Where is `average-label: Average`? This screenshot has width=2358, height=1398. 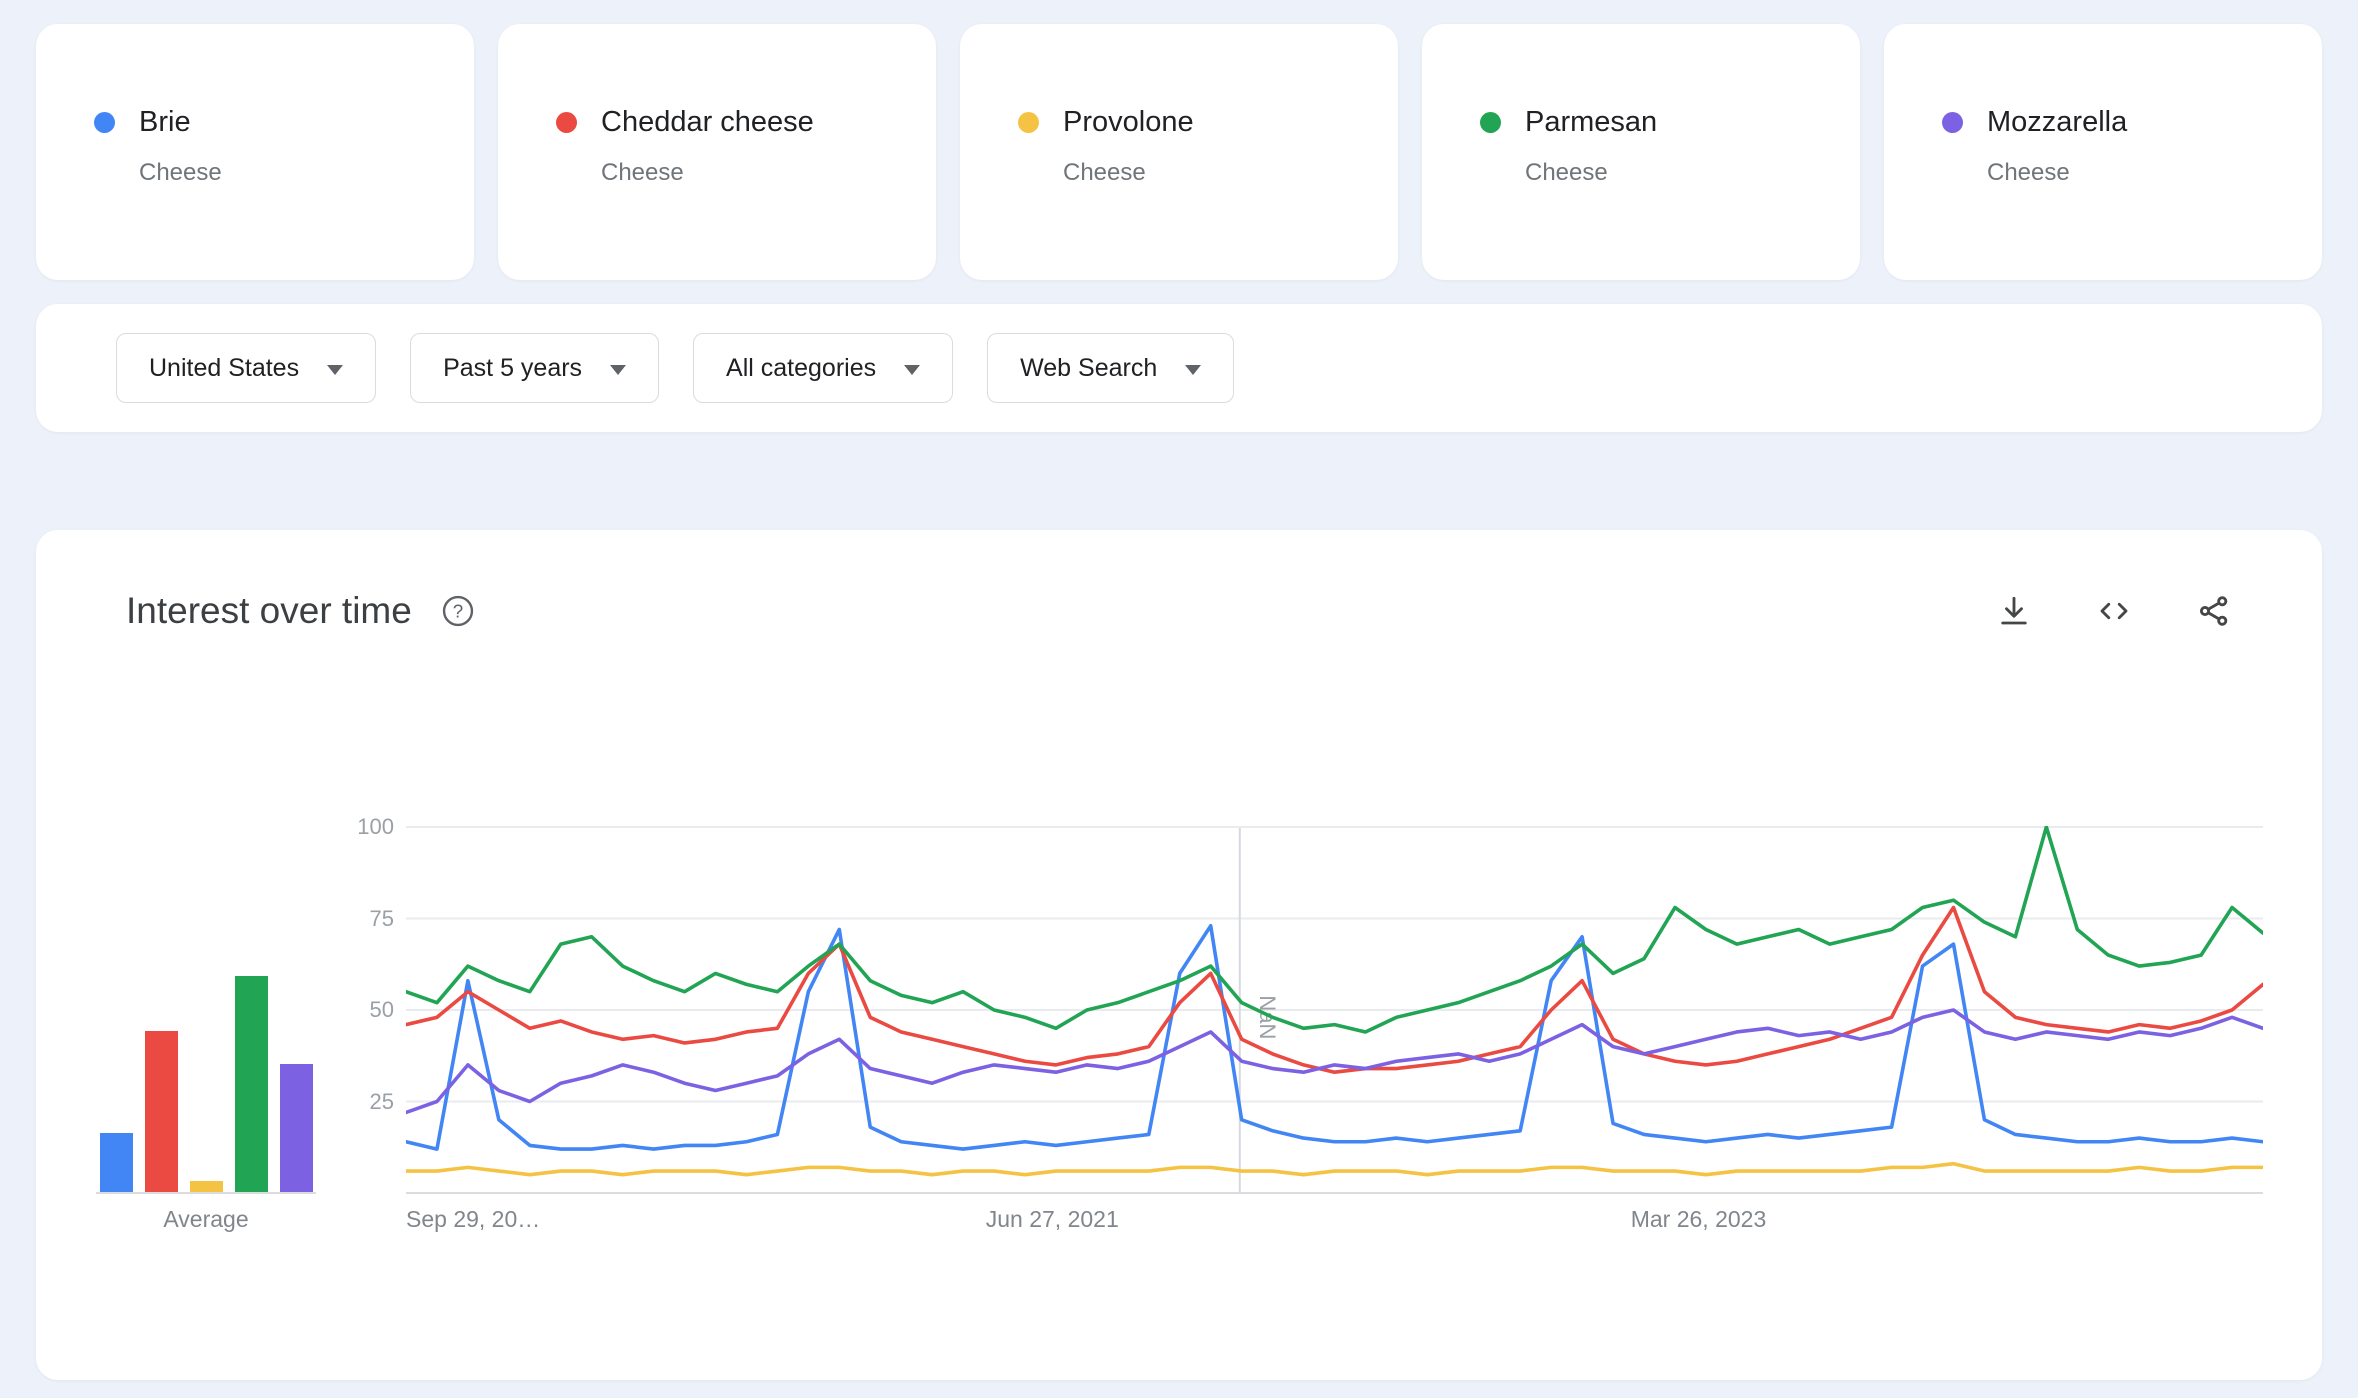
average-label: Average is located at coordinates (206, 1219).